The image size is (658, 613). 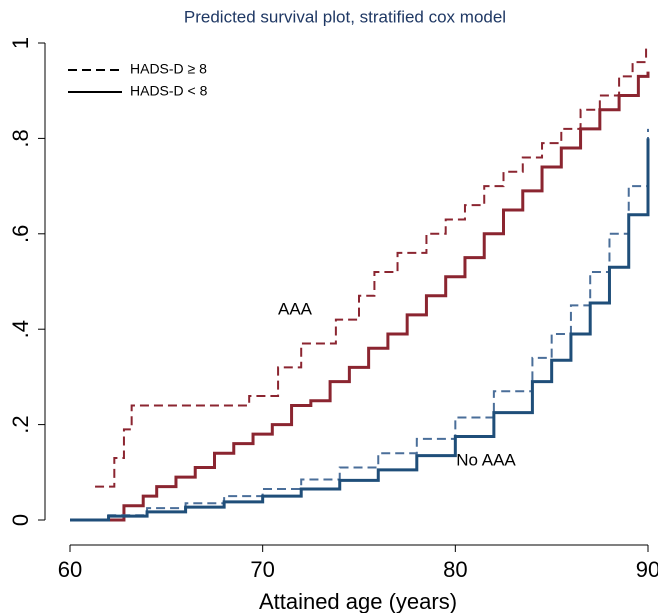 I want to click on y-tick-label: 1, so click(x=20, y=43).